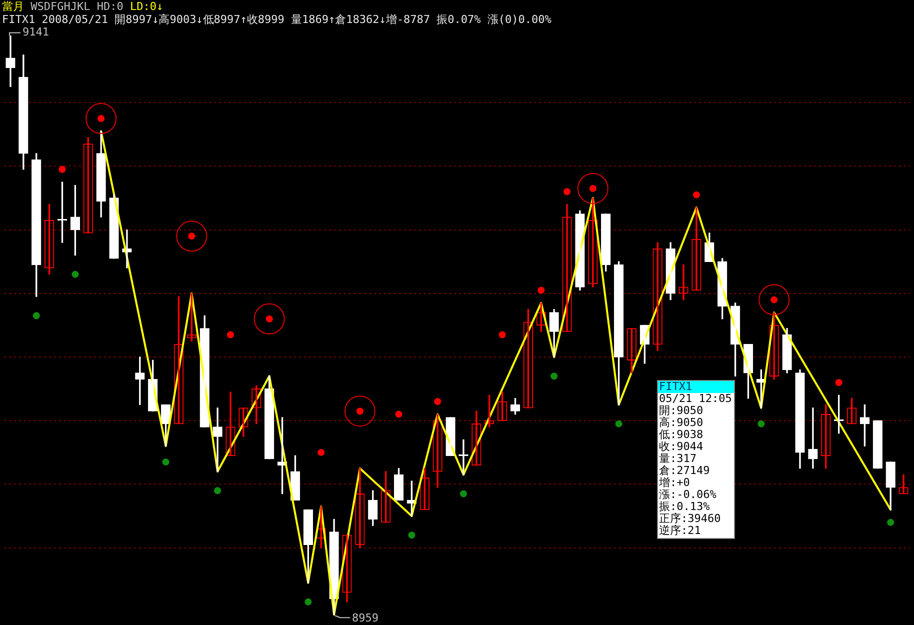 This screenshot has width=914, height=625. I want to click on annotation: 正序:39460, so click(690, 518).